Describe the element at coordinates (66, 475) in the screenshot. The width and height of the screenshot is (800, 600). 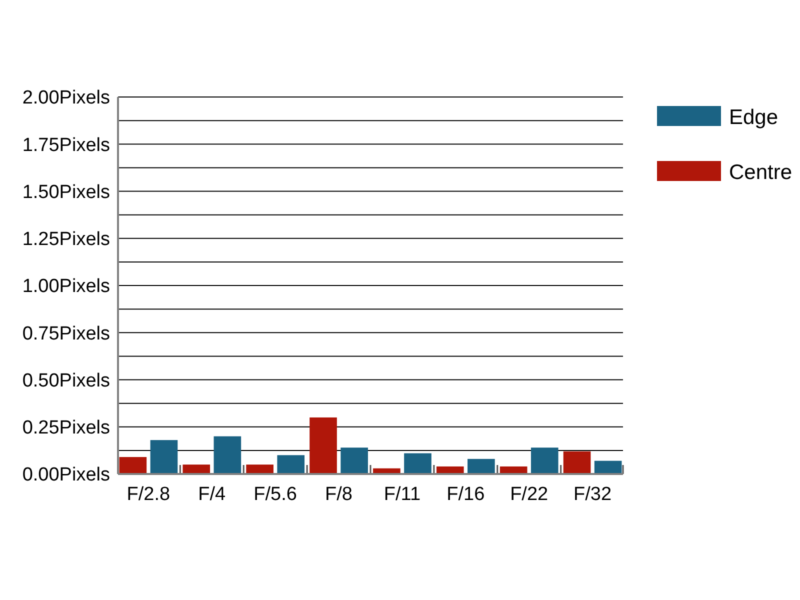
I see `y-tick-label: 0.00Pixels` at that location.